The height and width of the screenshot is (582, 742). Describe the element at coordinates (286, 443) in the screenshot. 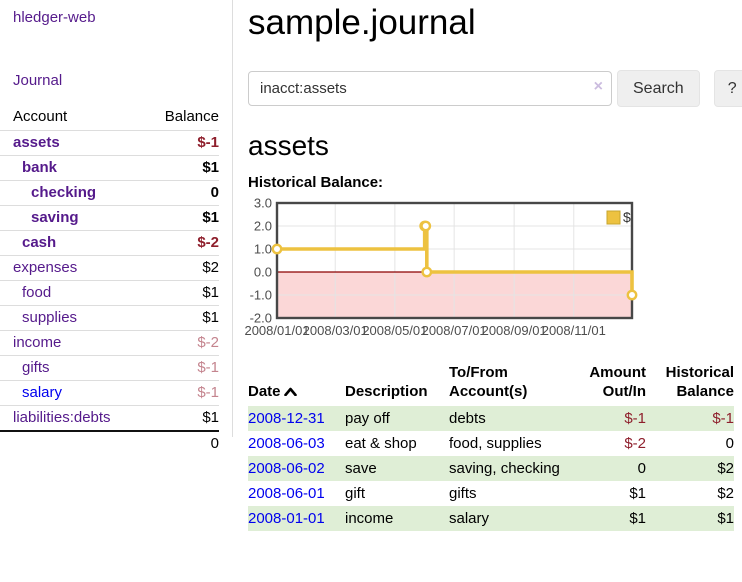

I see `transaction-date-link: 2008-06-03` at that location.